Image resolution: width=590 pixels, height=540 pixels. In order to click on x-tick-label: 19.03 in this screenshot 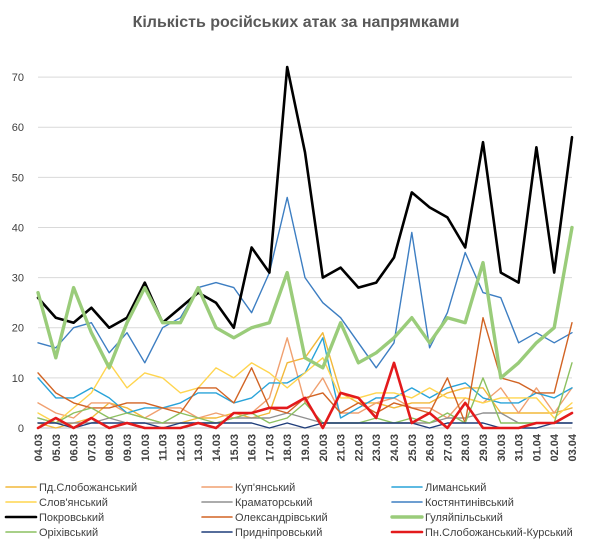, I will do `click(306, 448)`.